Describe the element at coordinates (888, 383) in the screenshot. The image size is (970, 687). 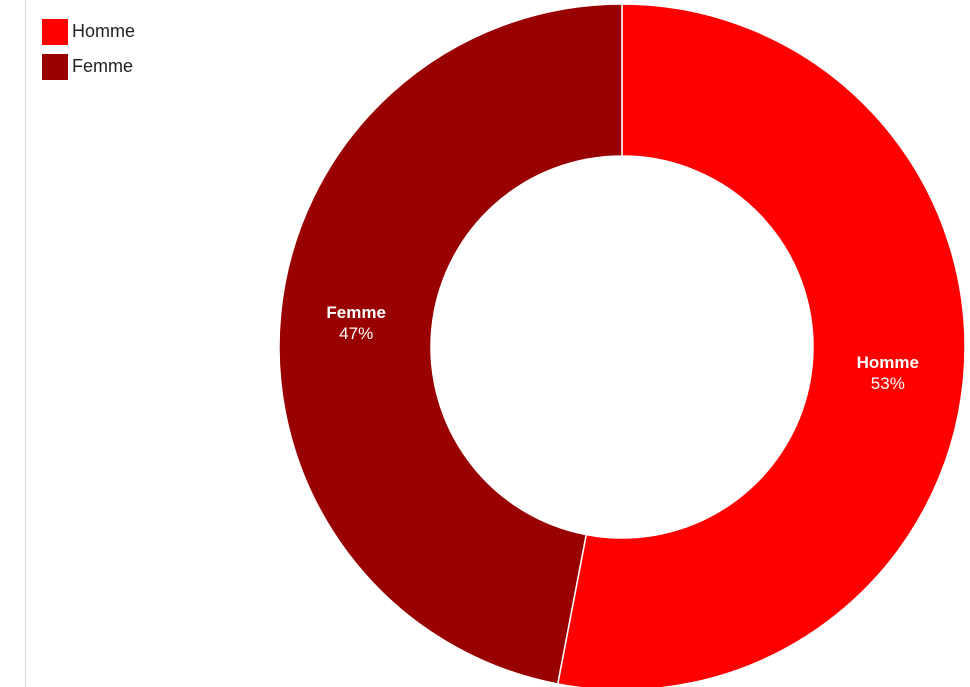
I see `slice-value-homme: 53%` at that location.